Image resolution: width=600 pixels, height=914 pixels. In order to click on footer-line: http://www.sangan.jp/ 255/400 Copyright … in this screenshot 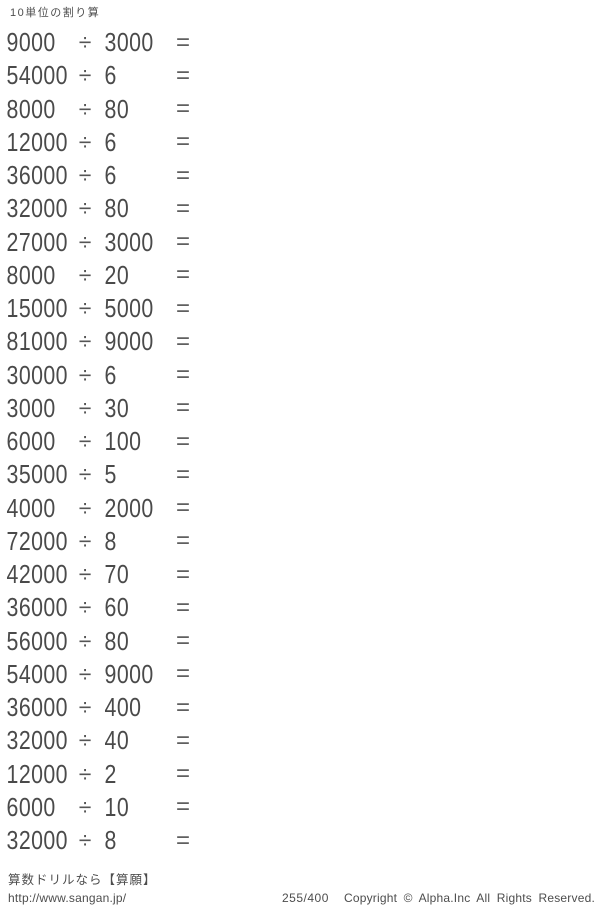, I will do `click(300, 900)`.